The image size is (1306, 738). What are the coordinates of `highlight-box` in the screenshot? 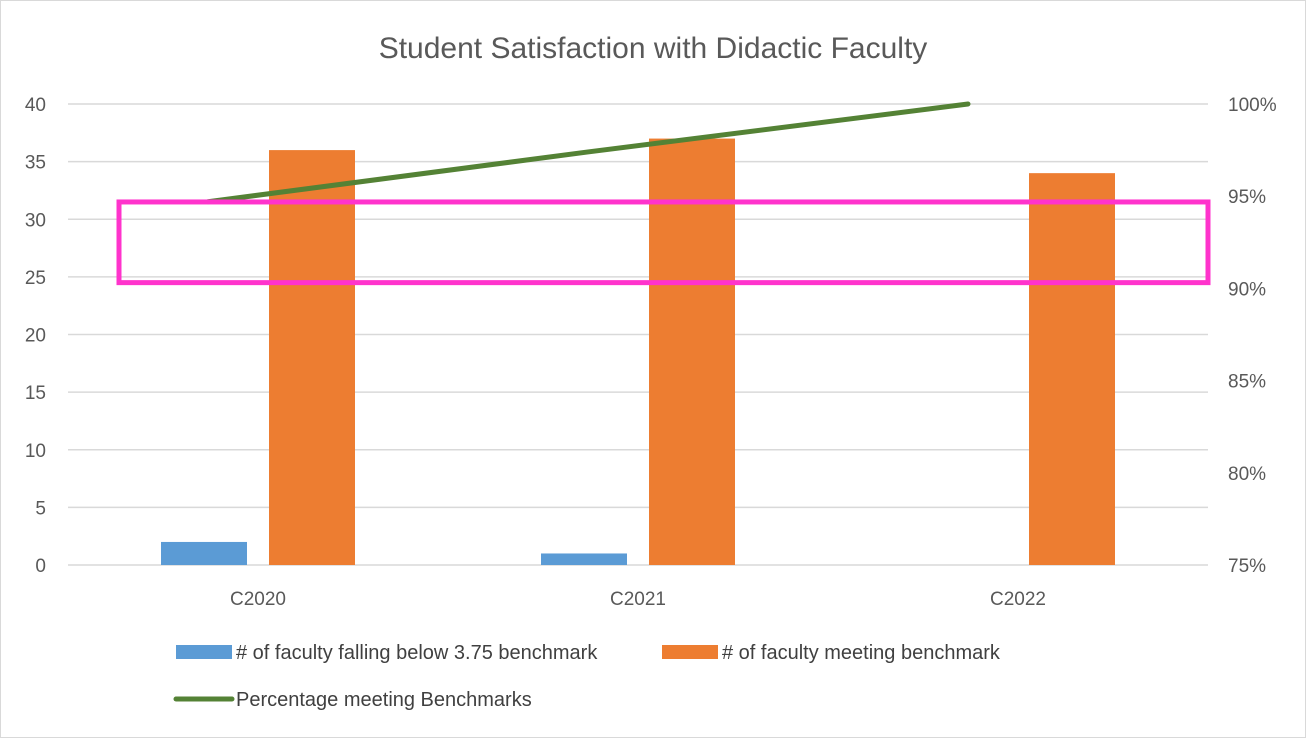 It's located at (663, 242).